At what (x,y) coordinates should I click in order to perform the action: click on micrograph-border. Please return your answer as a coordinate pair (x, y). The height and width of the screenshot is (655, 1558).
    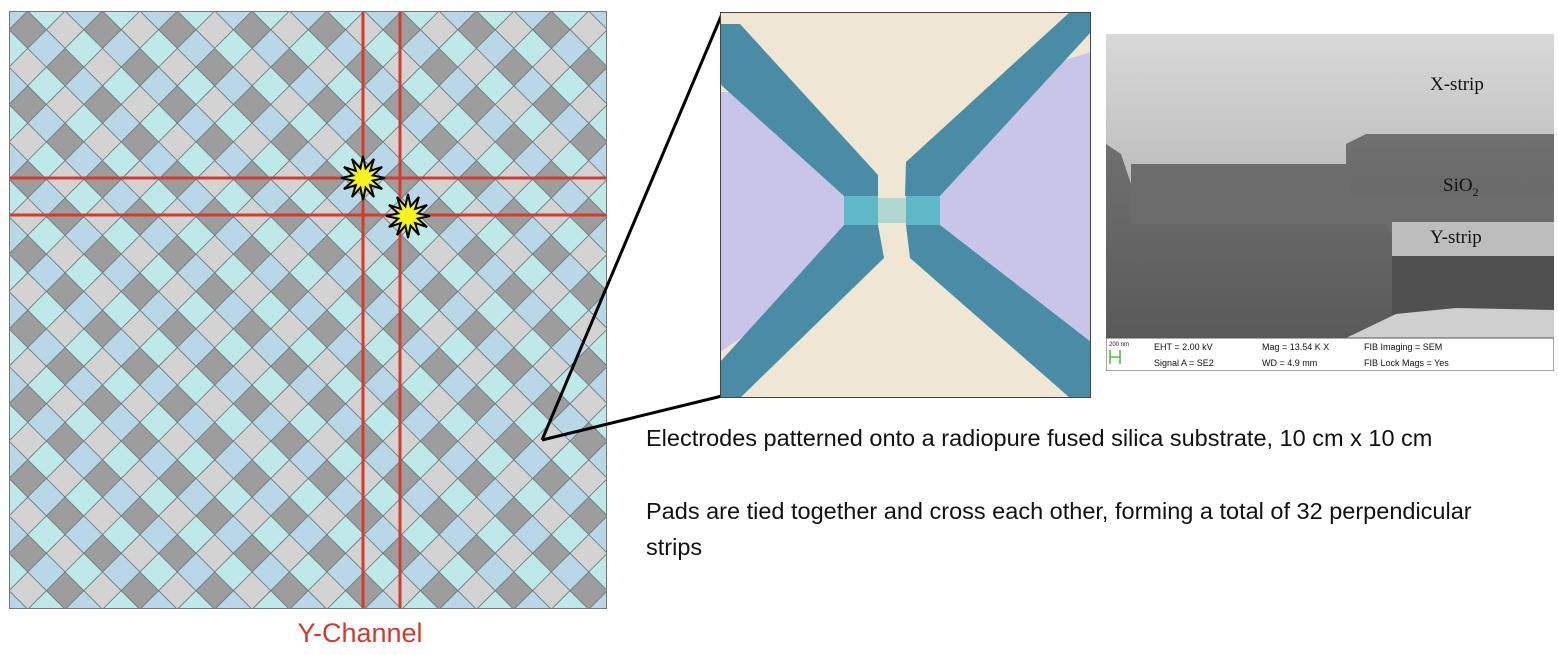
    Looking at the image, I should click on (905, 205).